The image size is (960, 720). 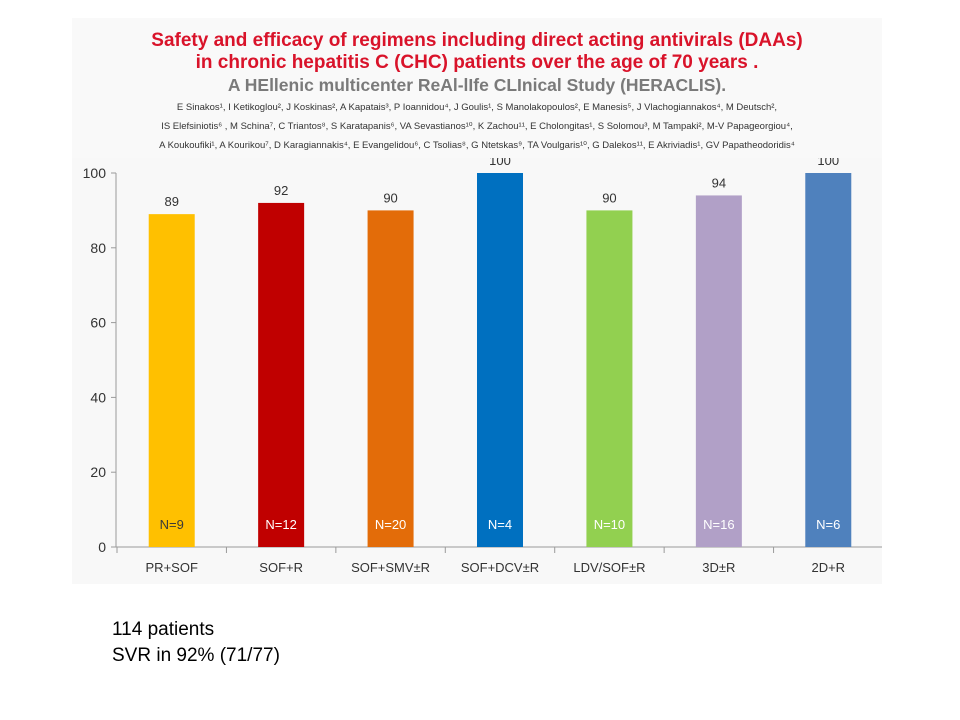 What do you see at coordinates (172, 567) in the screenshot?
I see `x-tick-label: PR+SOF` at bounding box center [172, 567].